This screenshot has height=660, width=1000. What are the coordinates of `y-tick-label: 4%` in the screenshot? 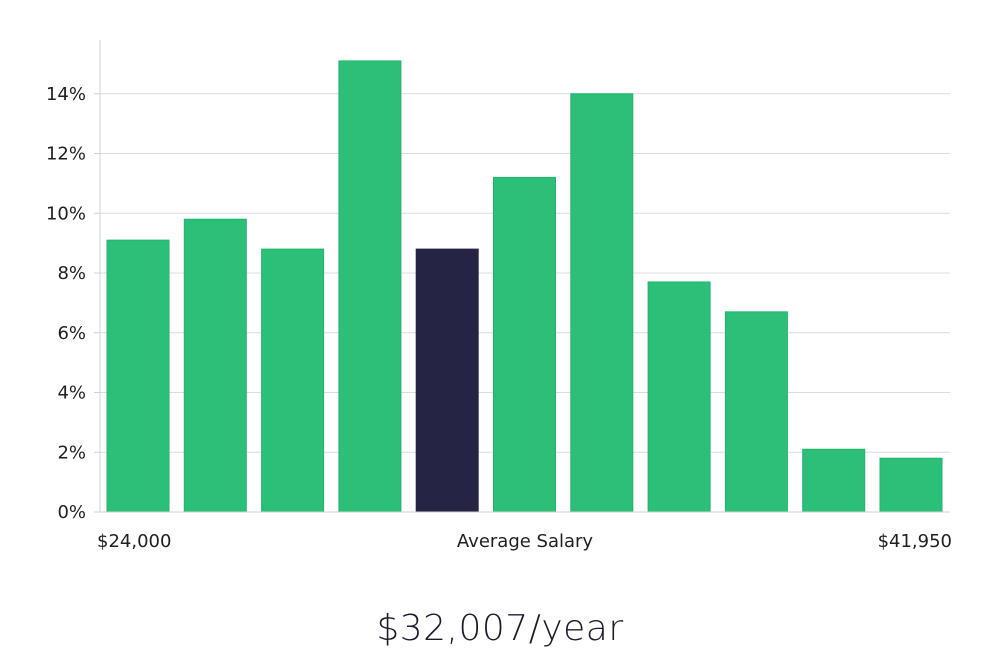 It's located at (71, 393).